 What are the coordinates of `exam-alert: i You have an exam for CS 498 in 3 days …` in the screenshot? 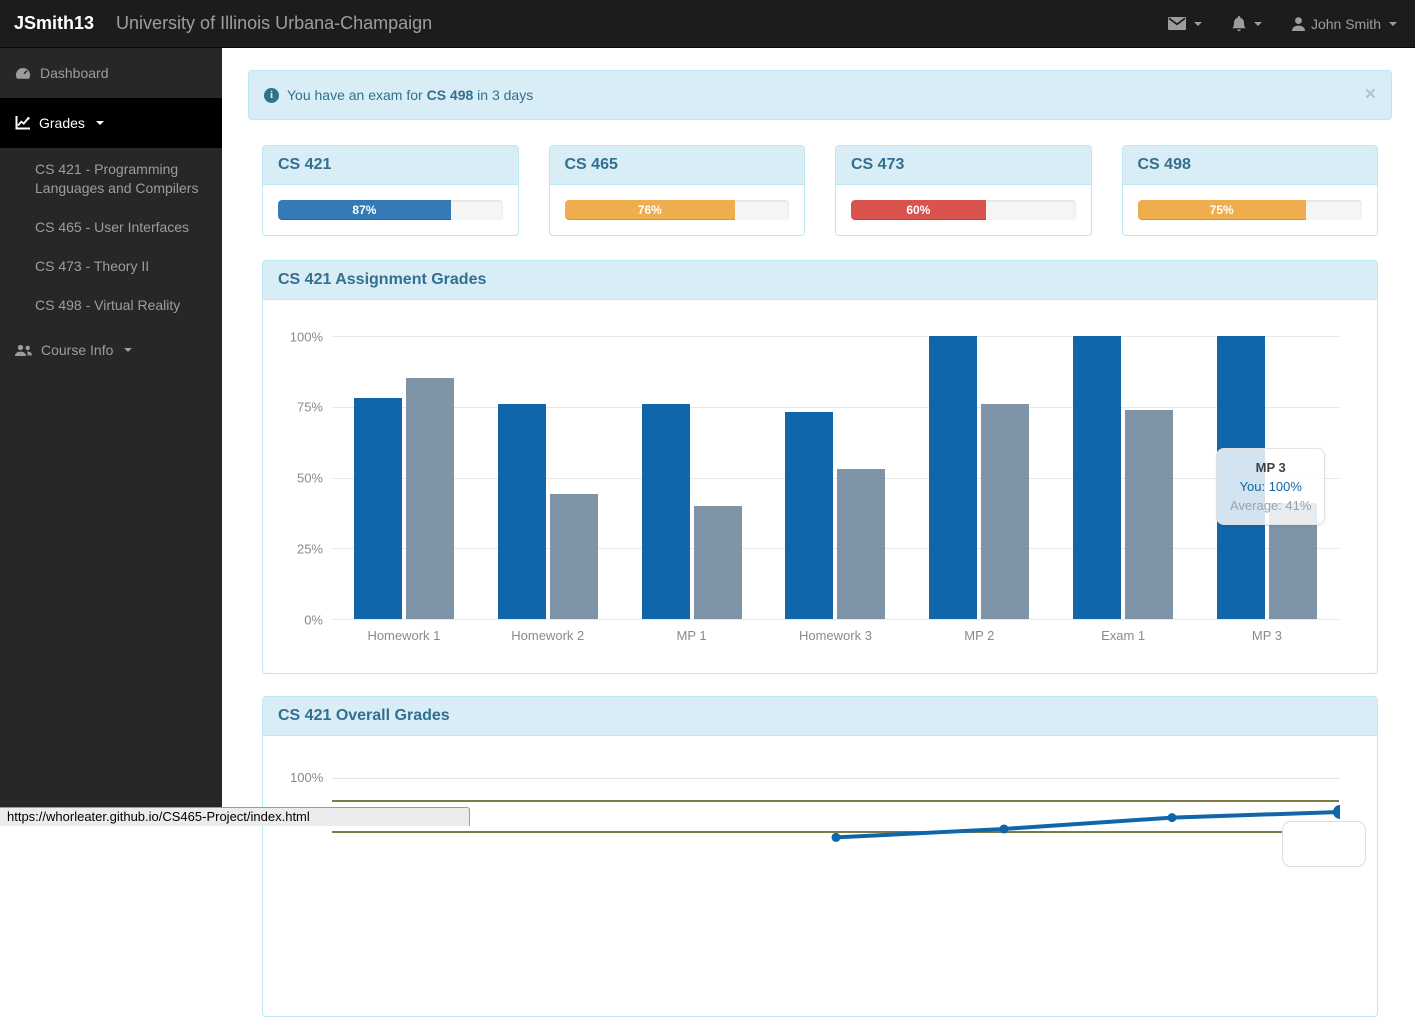 It's located at (820, 95).